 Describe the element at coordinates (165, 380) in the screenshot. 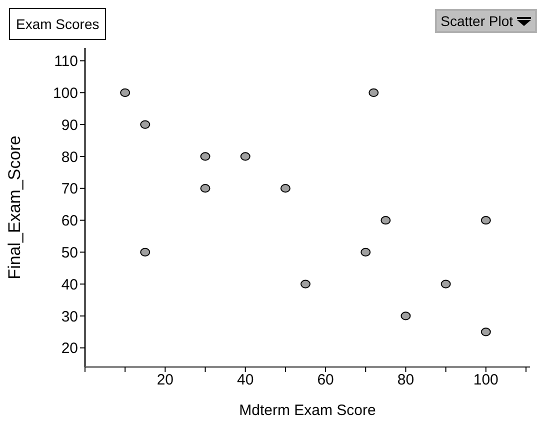

I see `x-tick-label: 20` at that location.